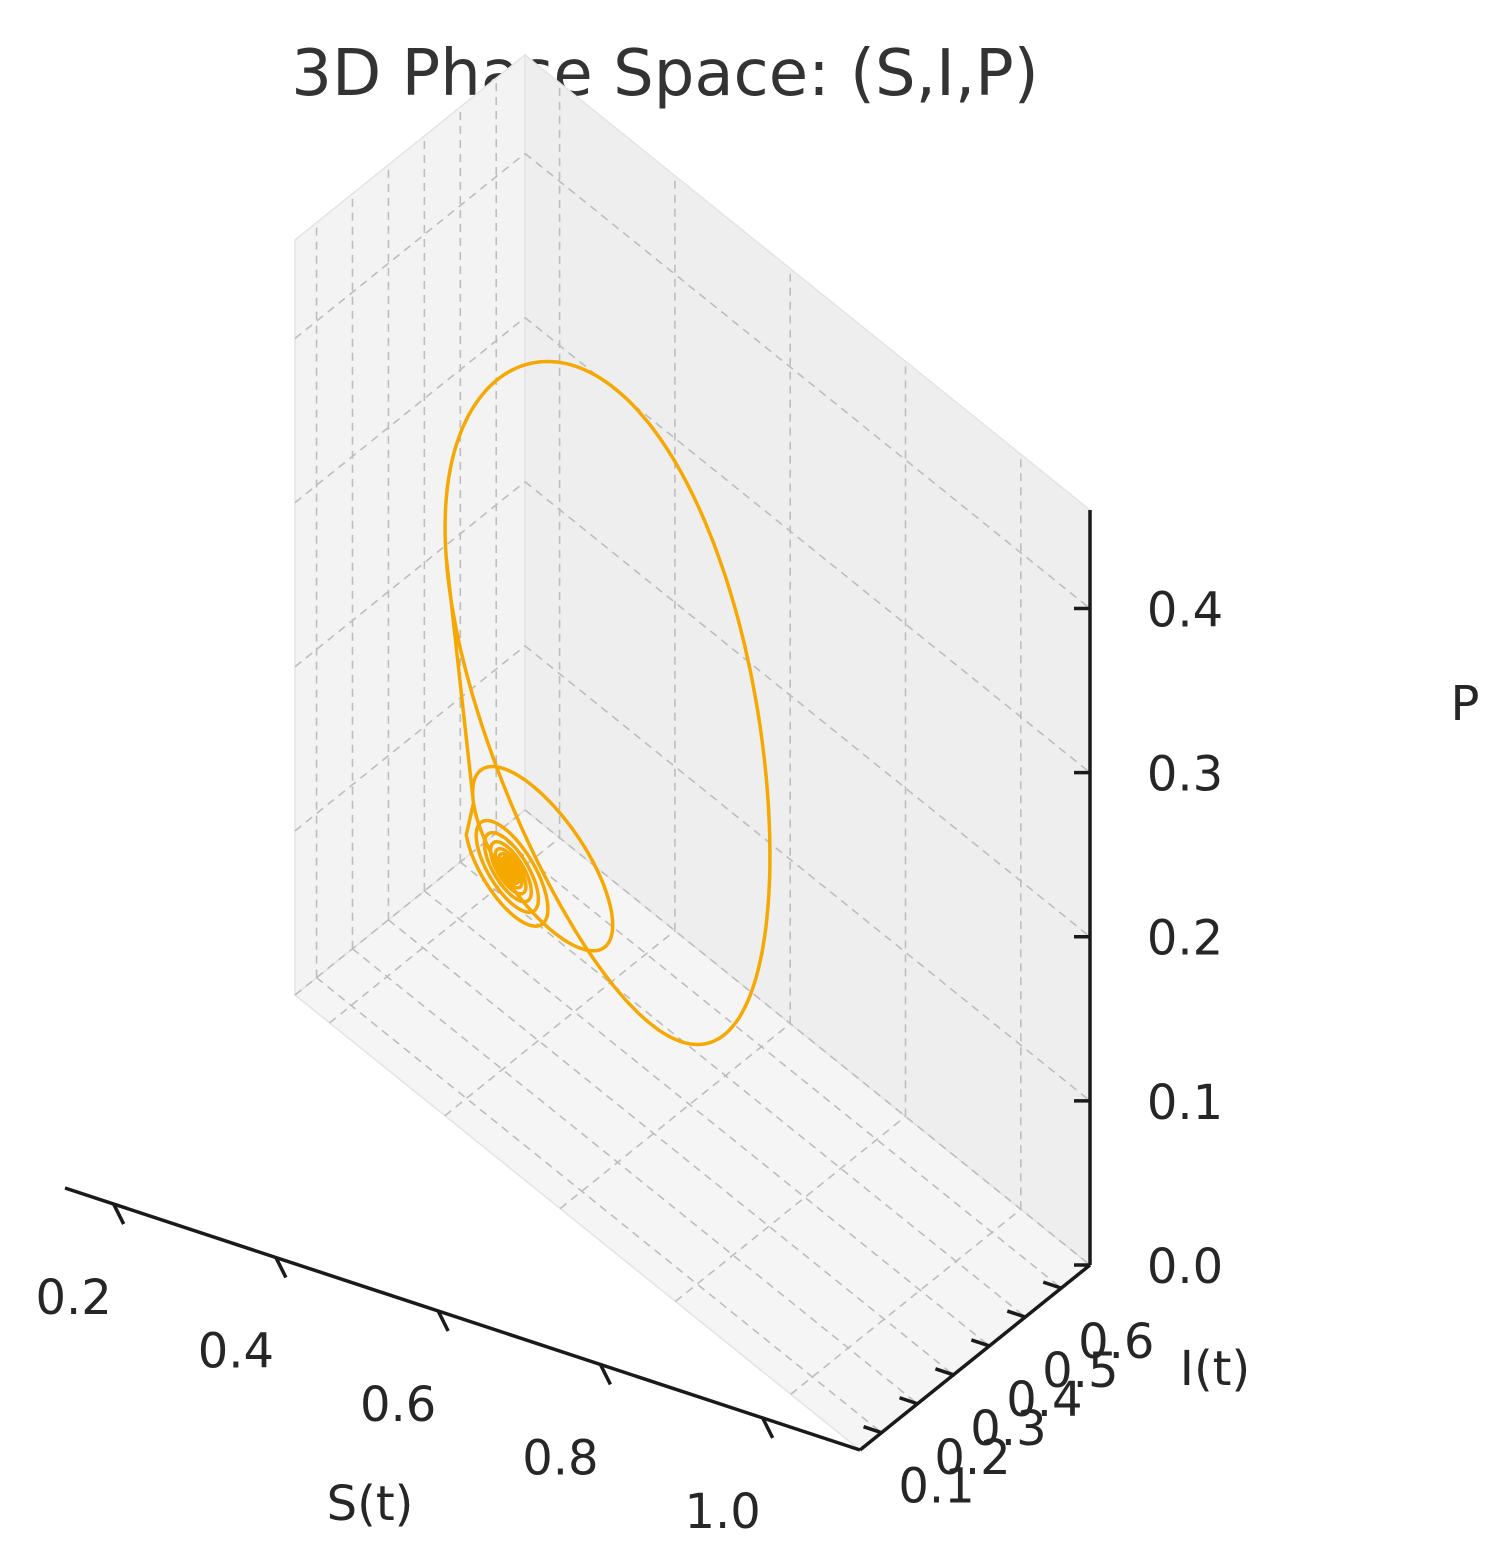  Describe the element at coordinates (236, 1352) in the screenshot. I see `x-tick-label: 0.4` at that location.